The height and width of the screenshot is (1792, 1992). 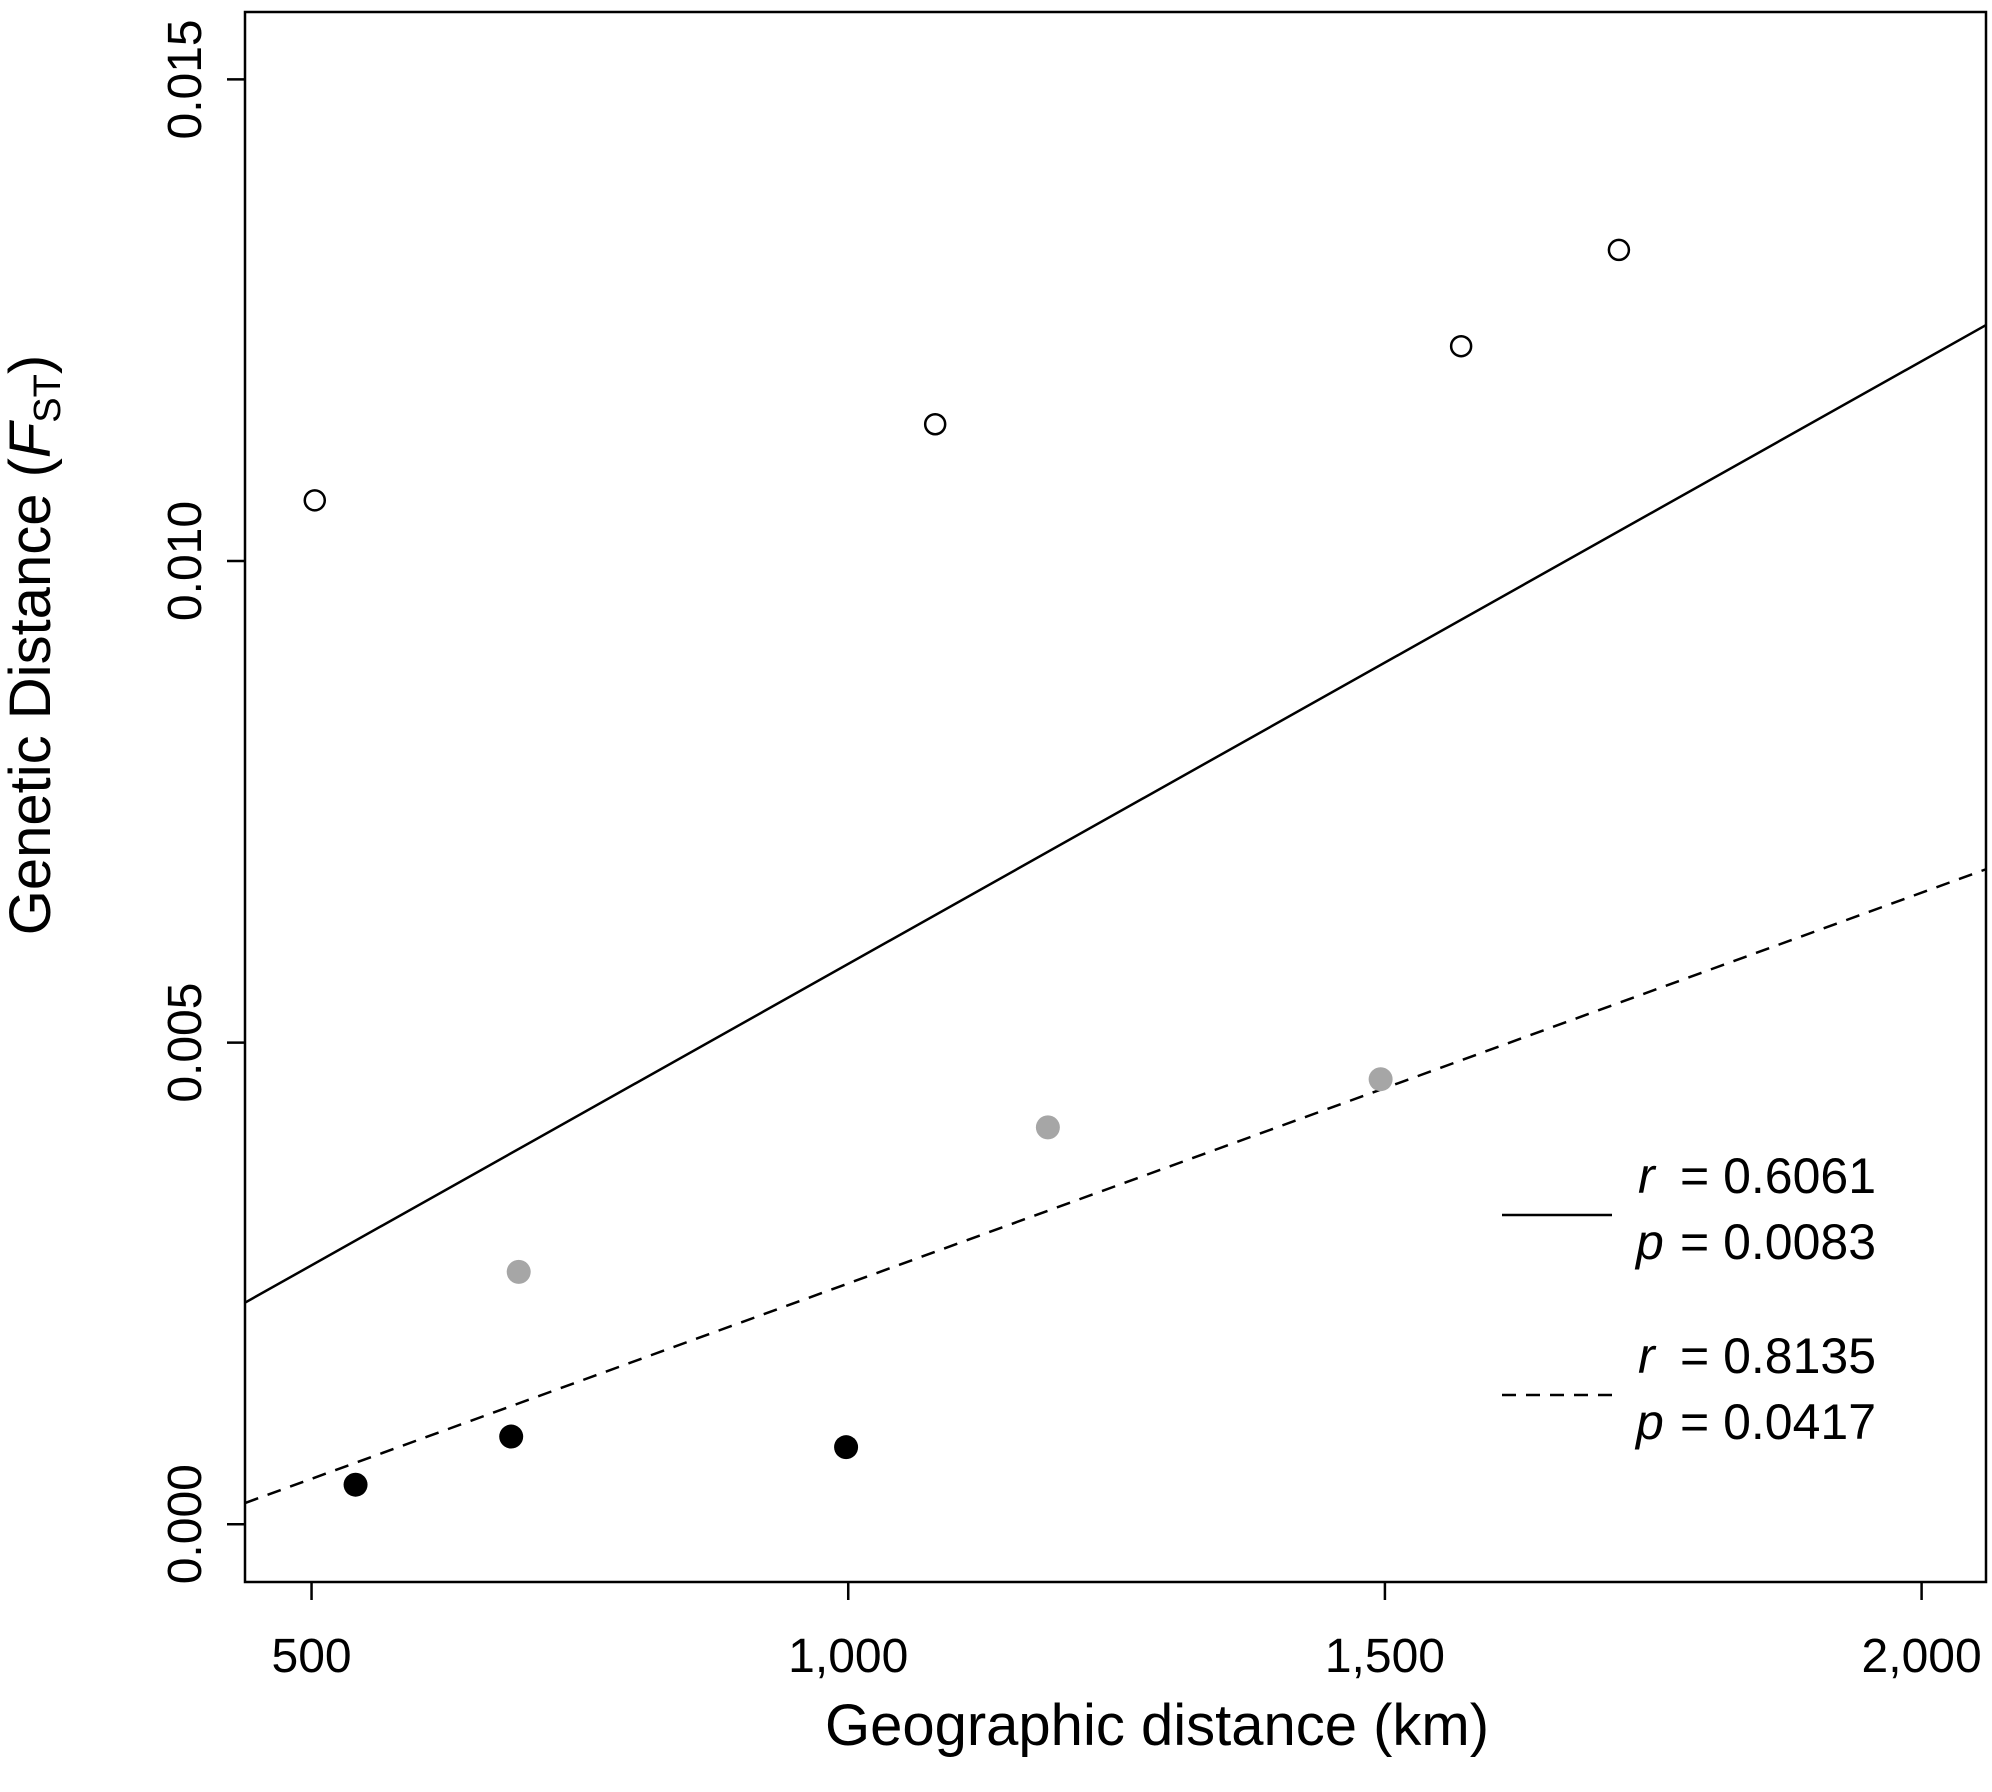 I want to click on y-tick-label: 0.005, so click(x=185, y=1043).